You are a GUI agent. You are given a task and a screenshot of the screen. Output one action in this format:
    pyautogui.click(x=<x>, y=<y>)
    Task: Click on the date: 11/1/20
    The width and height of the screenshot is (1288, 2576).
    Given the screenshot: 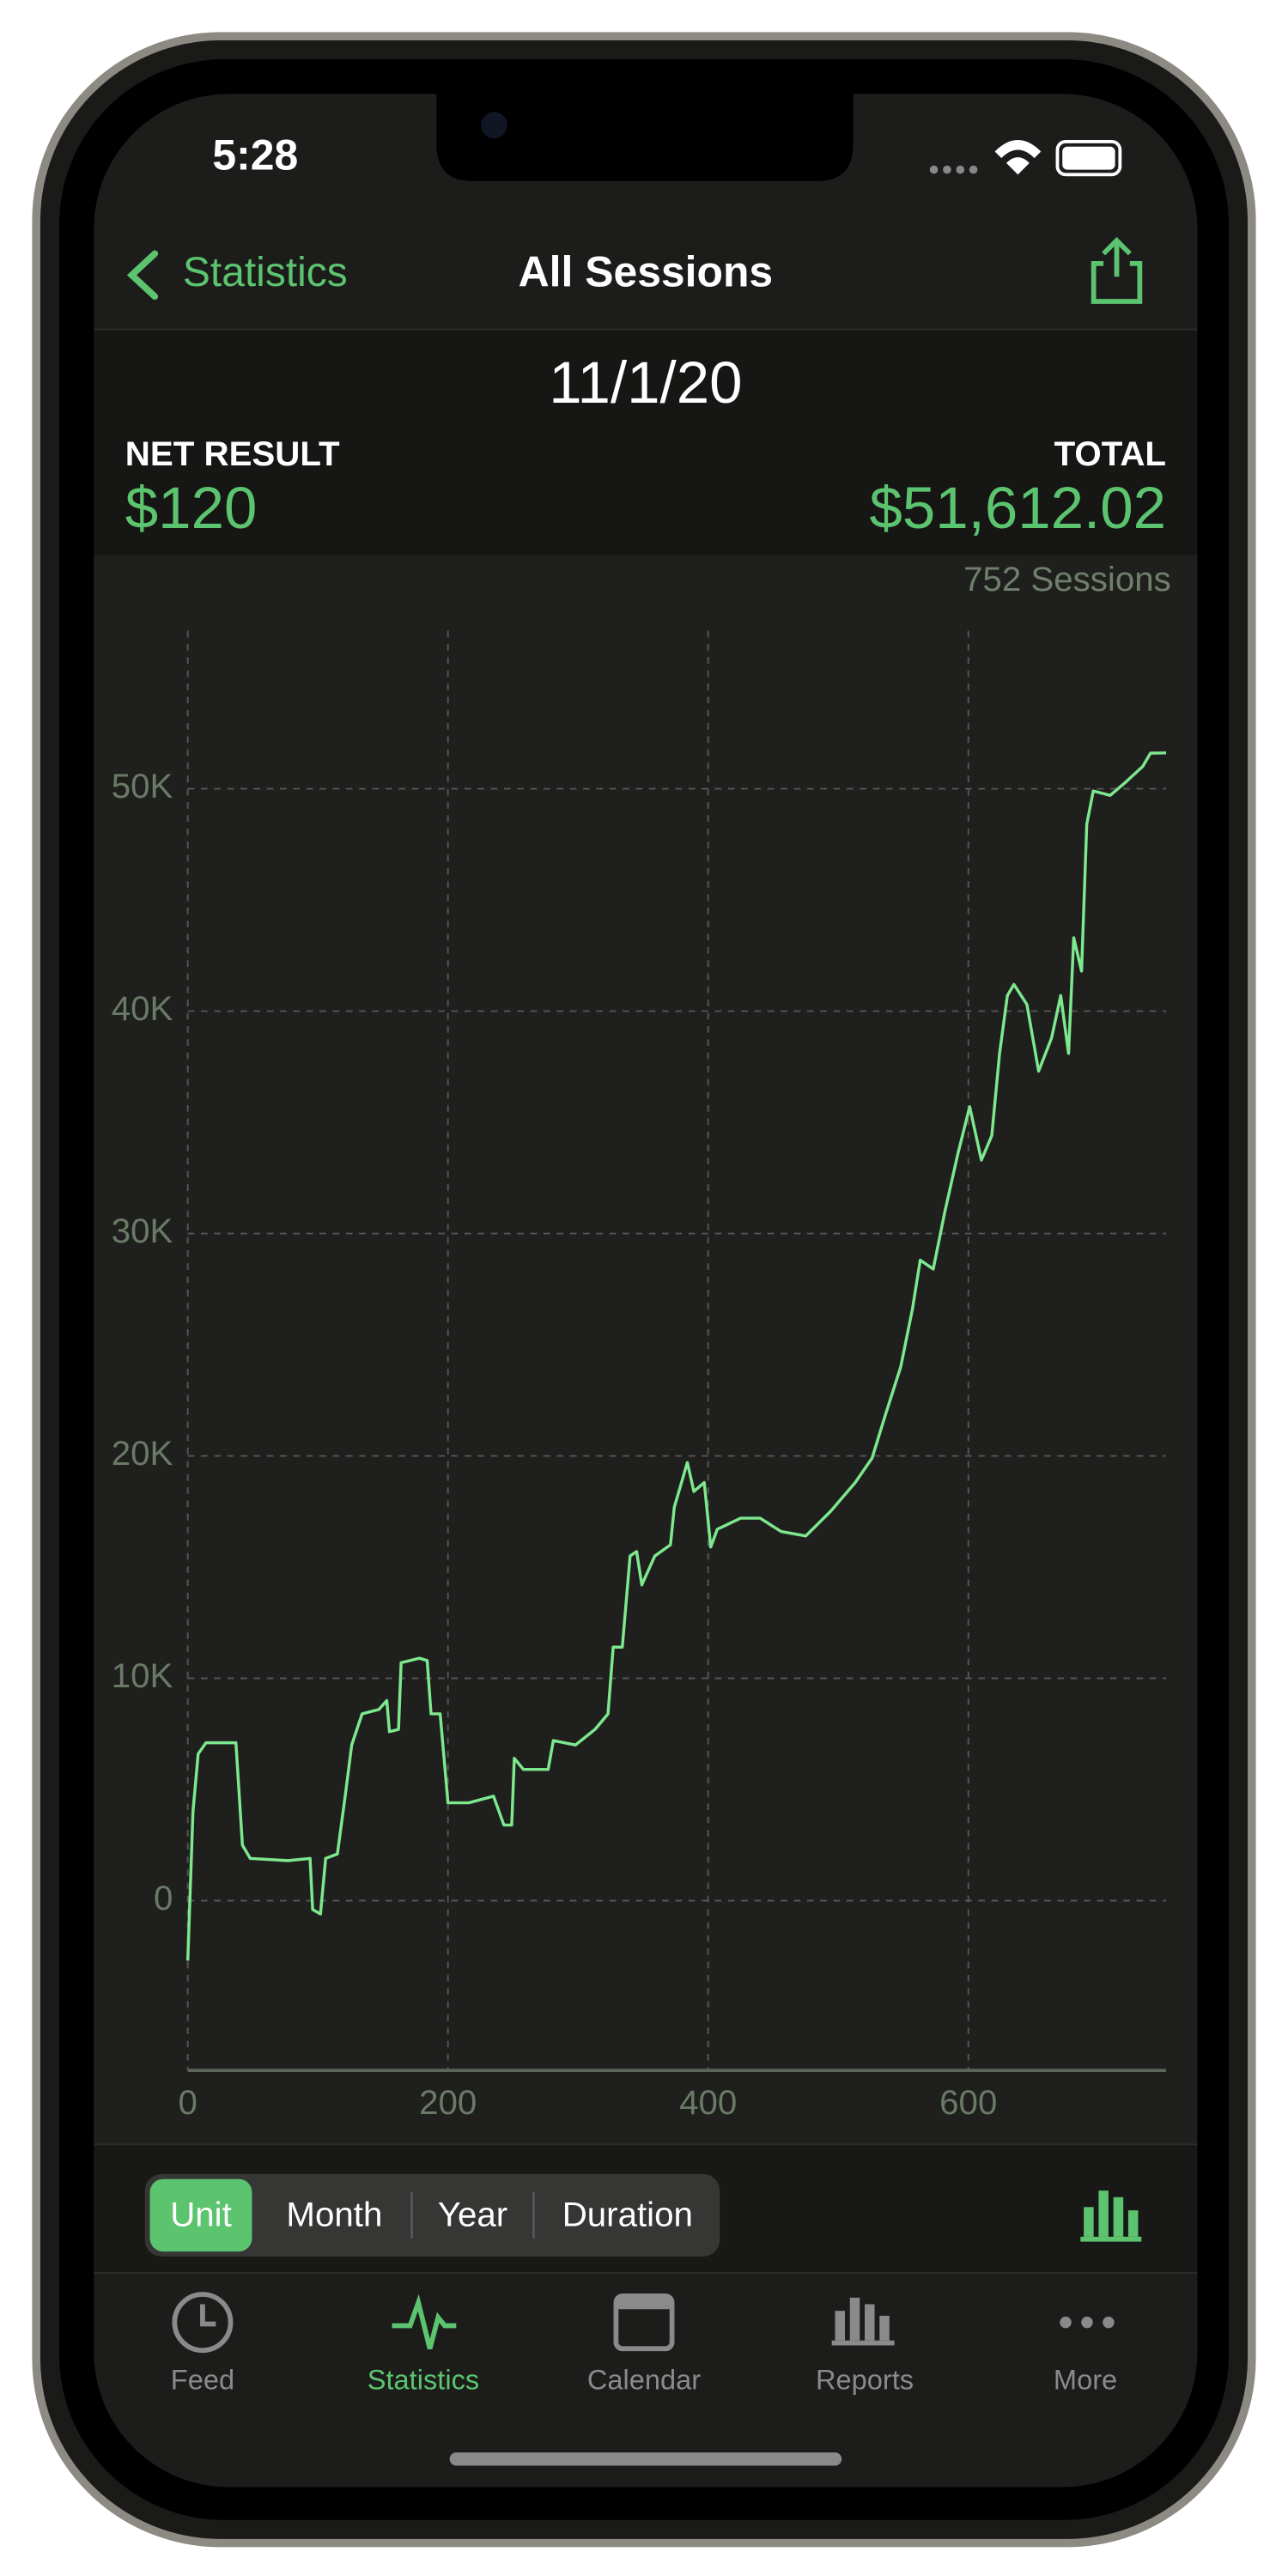 What is the action you would take?
    pyautogui.click(x=645, y=382)
    